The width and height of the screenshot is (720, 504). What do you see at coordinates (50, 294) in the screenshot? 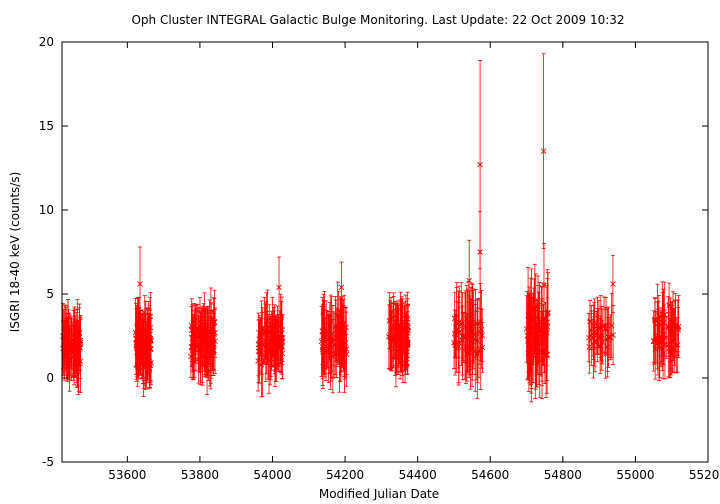
I see `y-tick-label: 5` at bounding box center [50, 294].